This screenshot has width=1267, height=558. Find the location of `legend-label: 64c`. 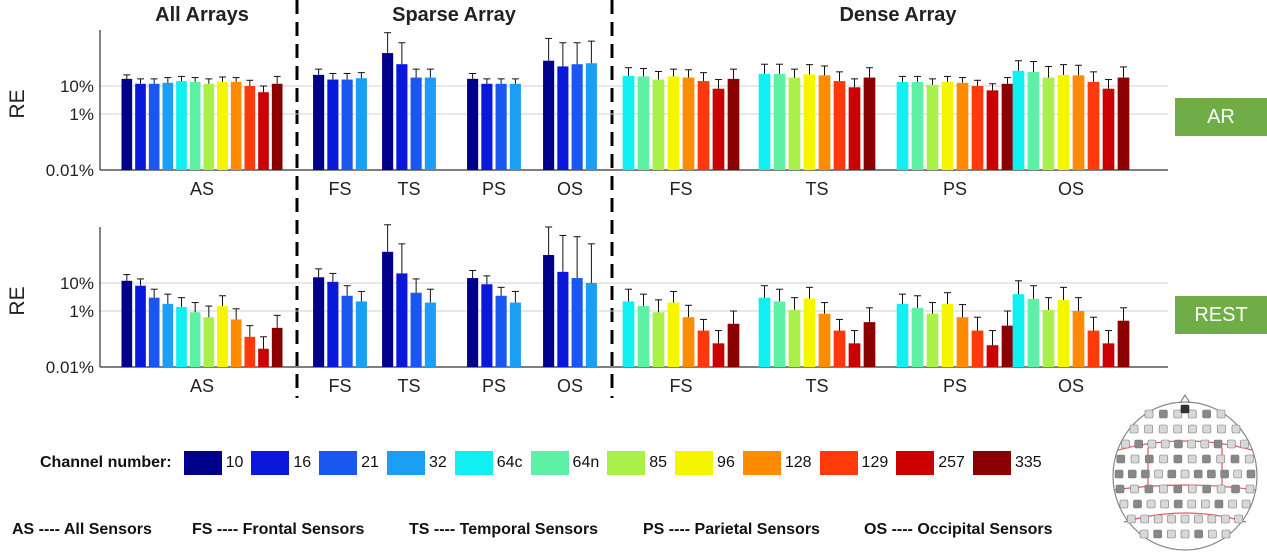

legend-label: 64c is located at coordinates (509, 462).